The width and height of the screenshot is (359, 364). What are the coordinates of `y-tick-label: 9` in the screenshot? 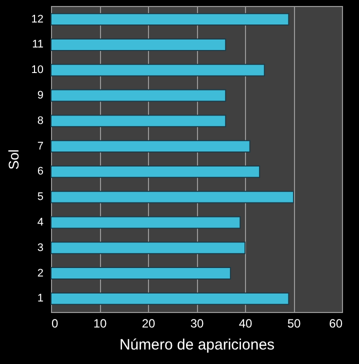 It's located at (40, 96).